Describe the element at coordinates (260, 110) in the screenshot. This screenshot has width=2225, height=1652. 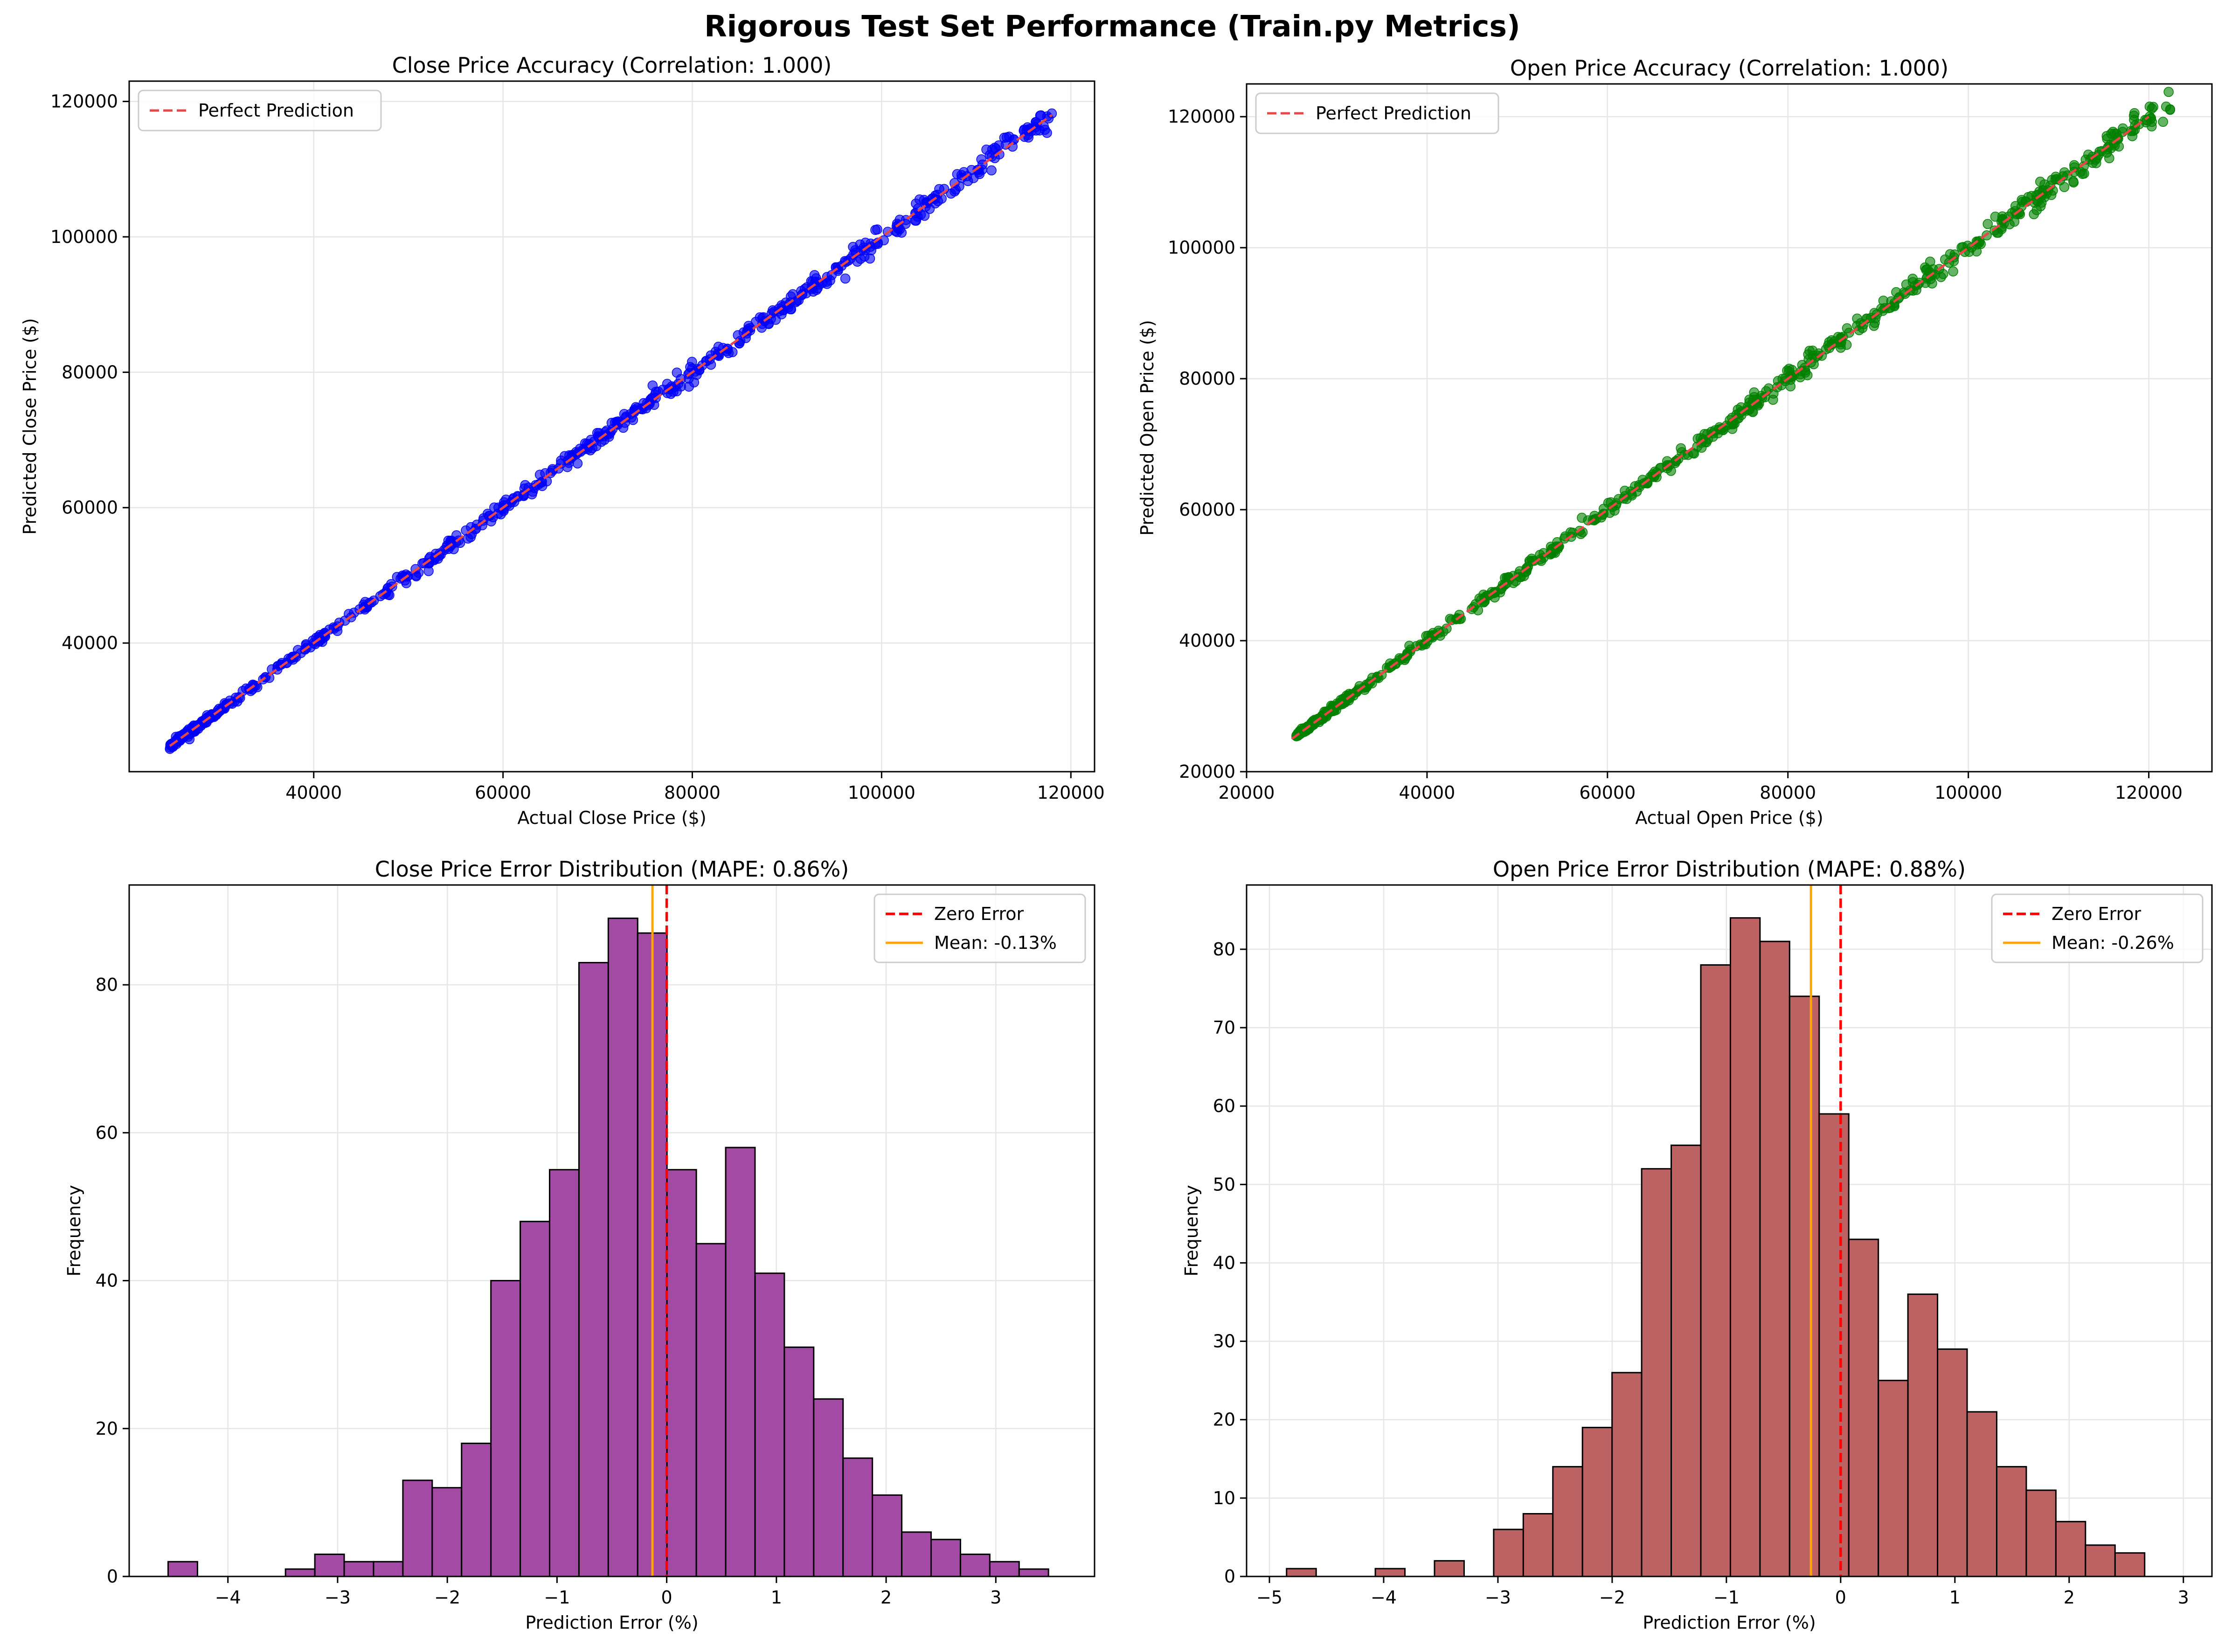
I see `close-scatter-legend: Perfect Prediction` at that location.